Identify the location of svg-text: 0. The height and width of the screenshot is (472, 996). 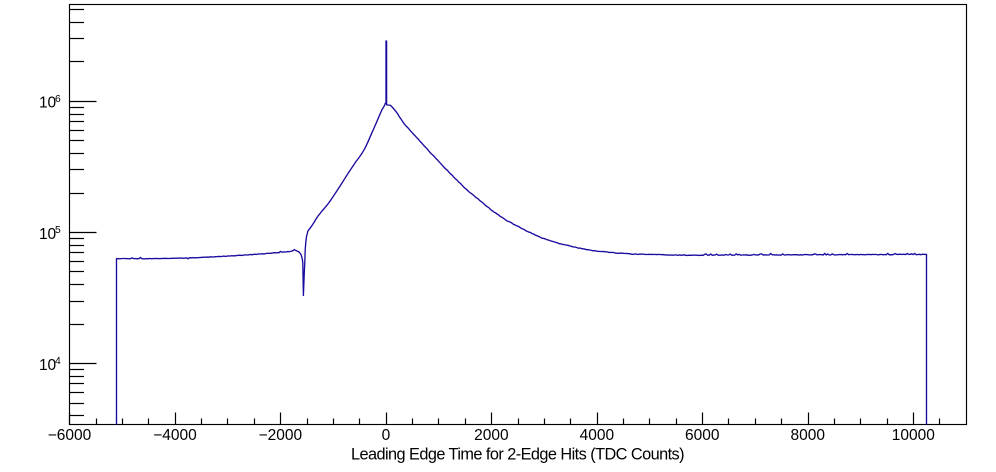
(386, 435).